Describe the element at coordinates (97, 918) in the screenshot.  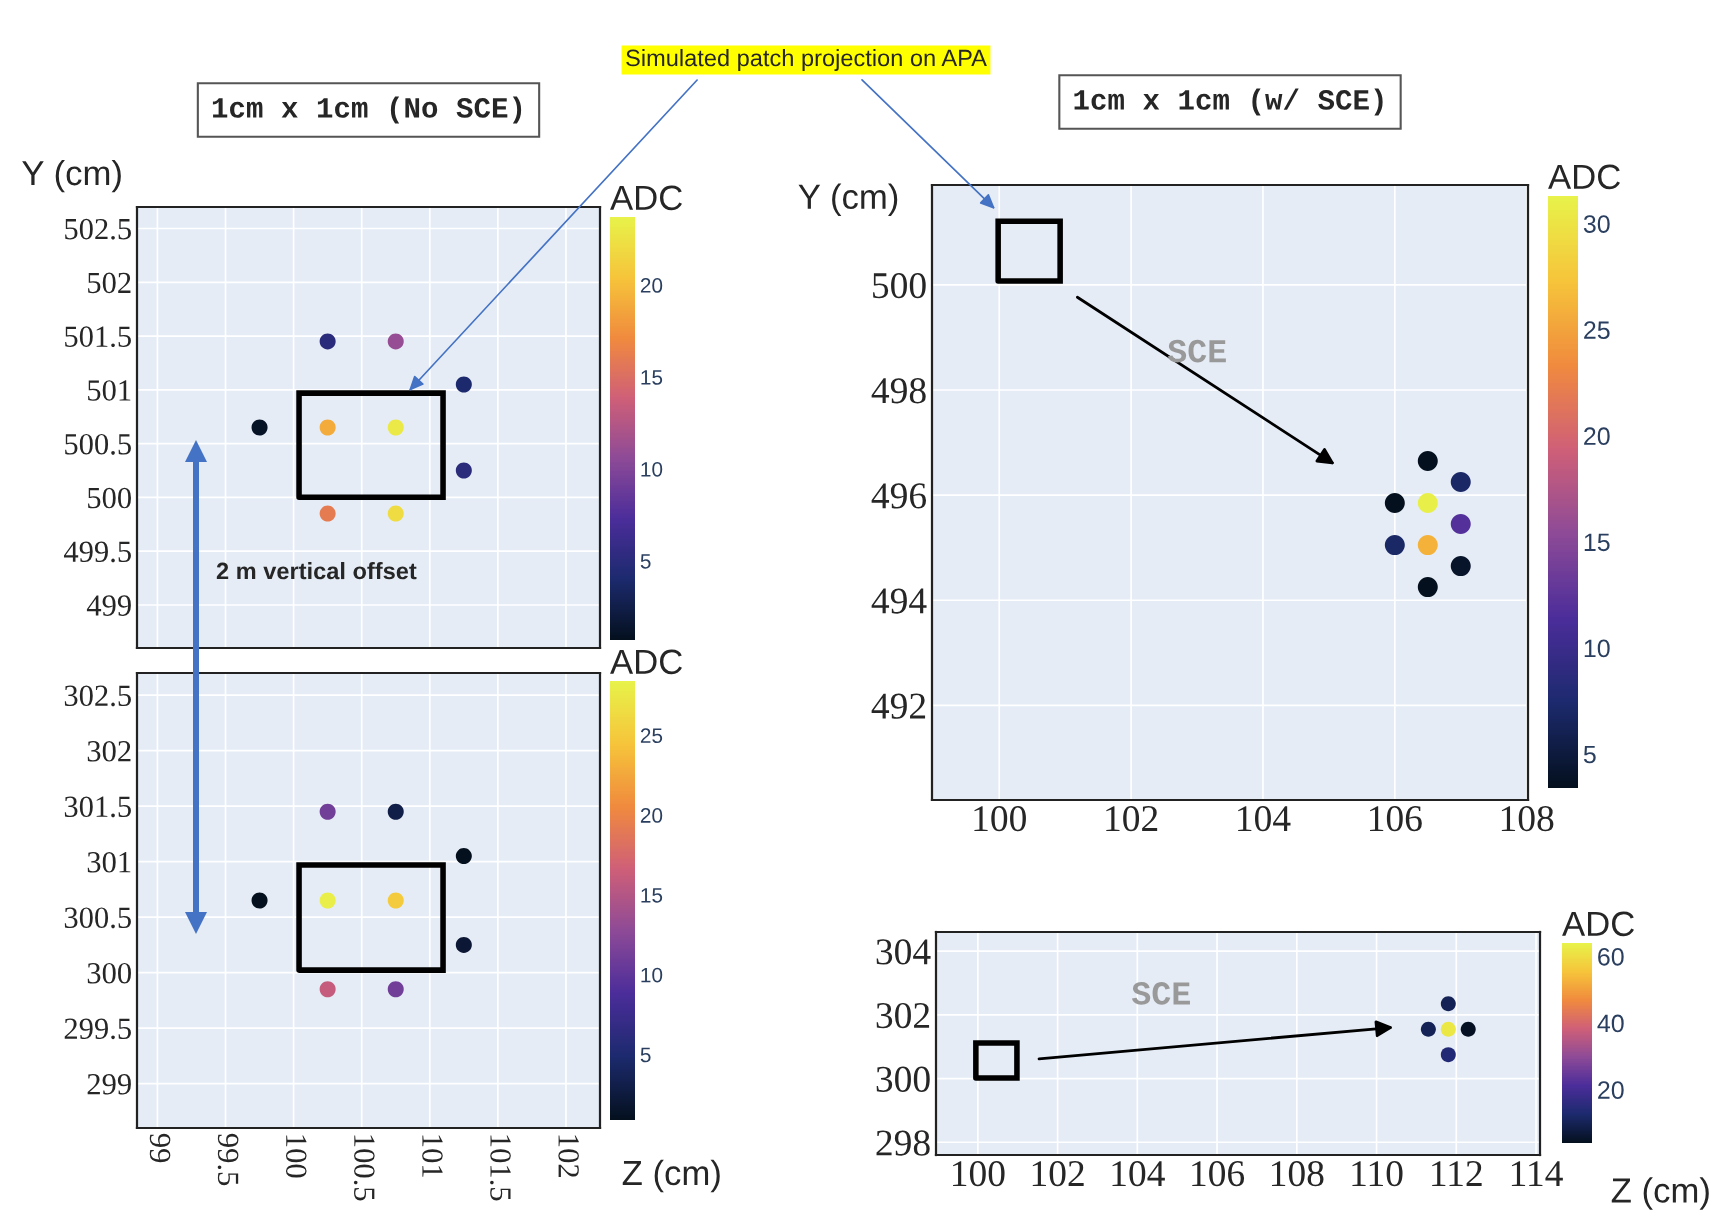
I see `y-tick-label: 300.5` at that location.